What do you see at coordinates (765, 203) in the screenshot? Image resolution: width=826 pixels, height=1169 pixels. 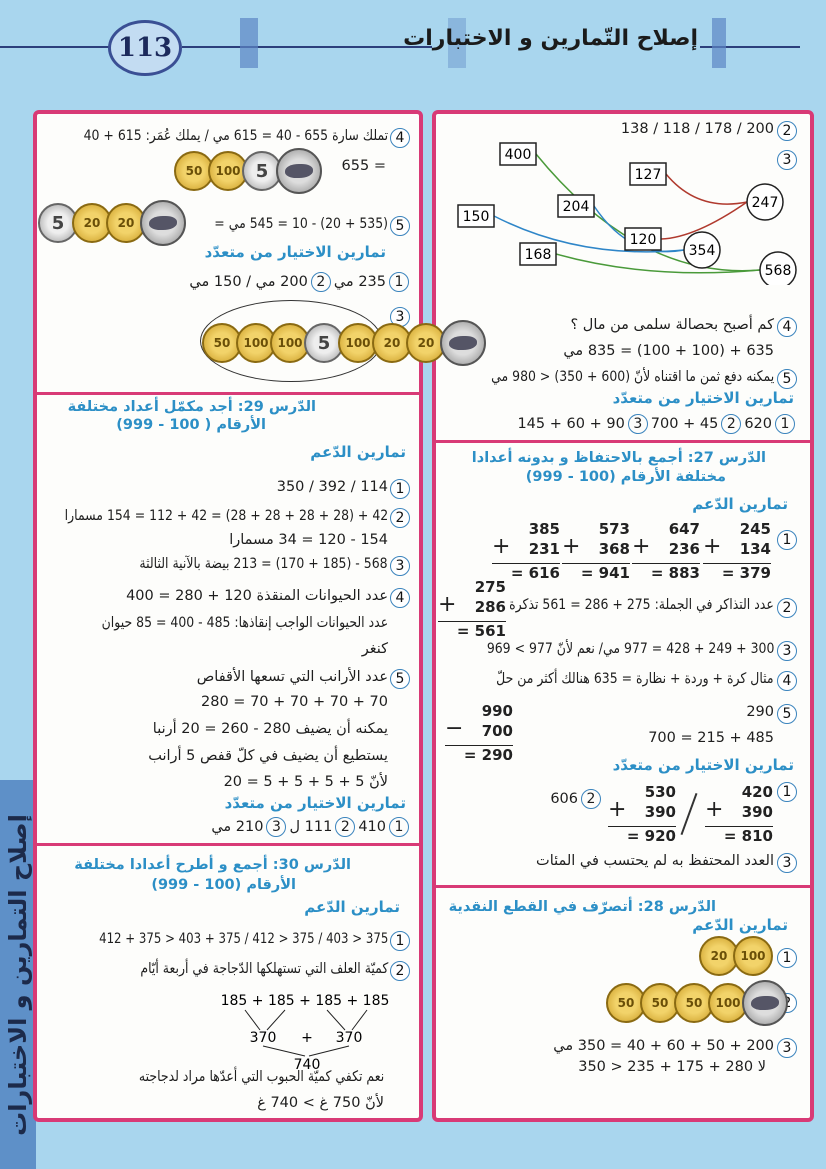 I see `circle-value: 247` at bounding box center [765, 203].